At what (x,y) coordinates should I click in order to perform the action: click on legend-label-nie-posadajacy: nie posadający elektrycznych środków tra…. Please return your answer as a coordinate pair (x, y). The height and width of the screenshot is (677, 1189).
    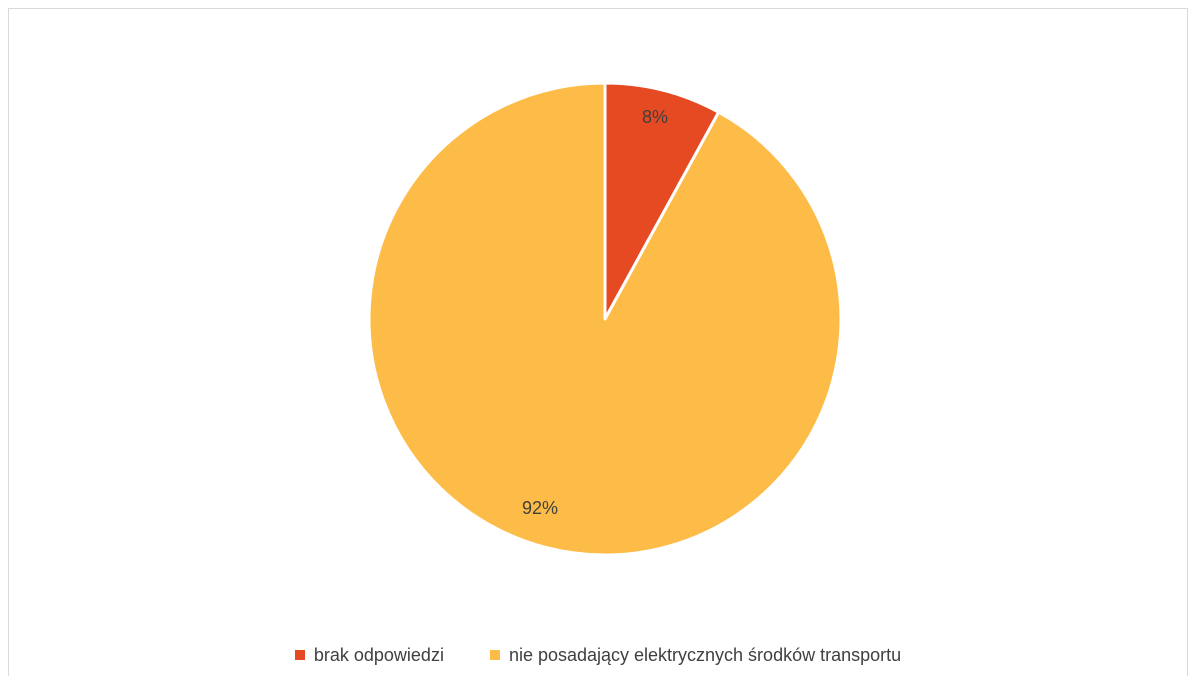
    Looking at the image, I should click on (705, 654).